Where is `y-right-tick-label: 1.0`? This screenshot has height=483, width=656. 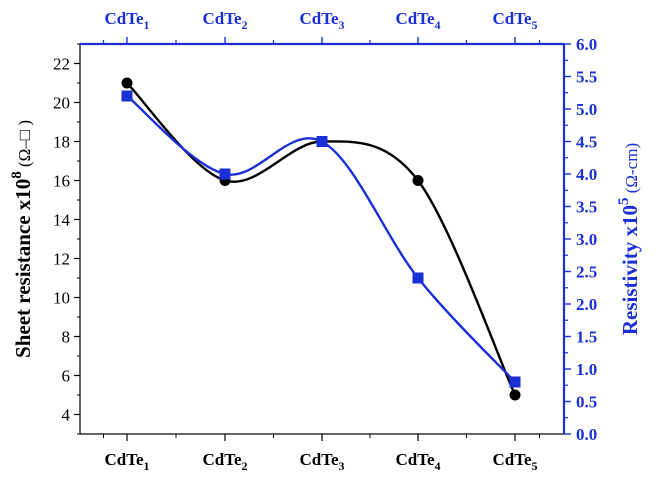
y-right-tick-label: 1.0 is located at coordinates (586, 369).